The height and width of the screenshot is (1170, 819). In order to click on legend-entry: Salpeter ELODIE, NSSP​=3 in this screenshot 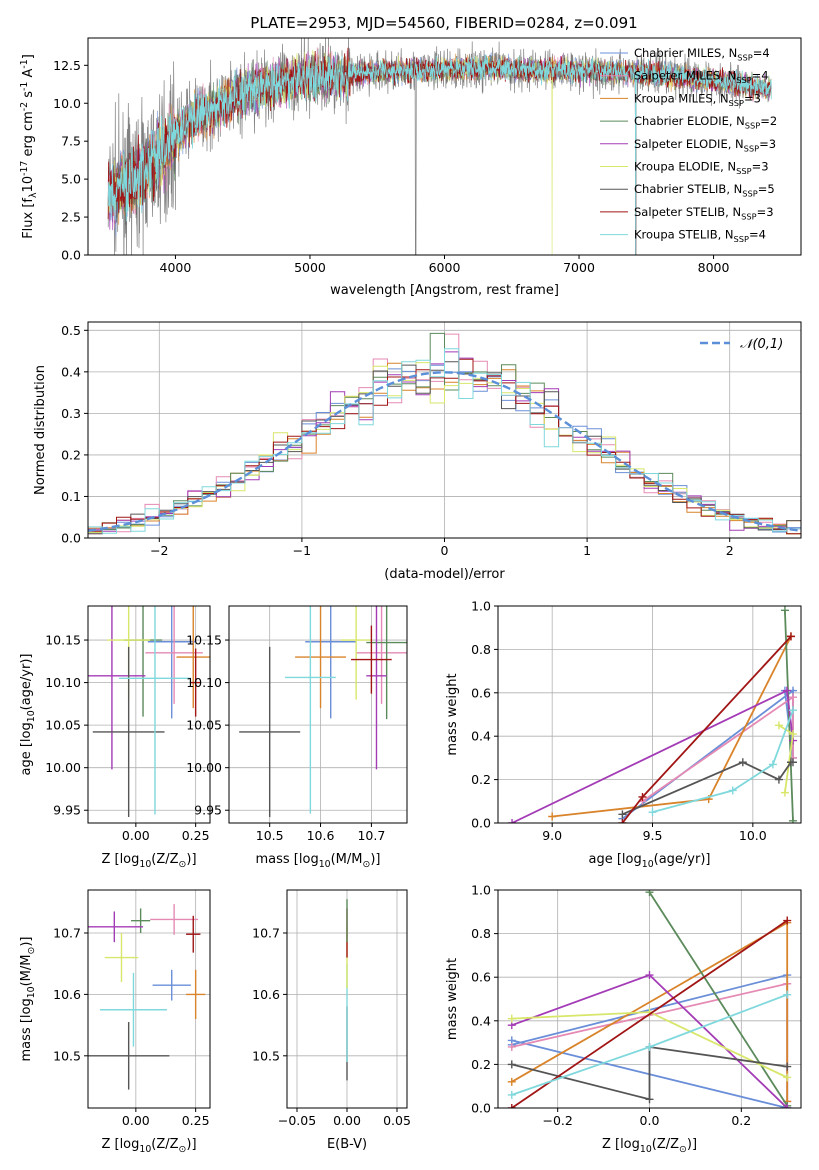, I will do `click(705, 145)`.